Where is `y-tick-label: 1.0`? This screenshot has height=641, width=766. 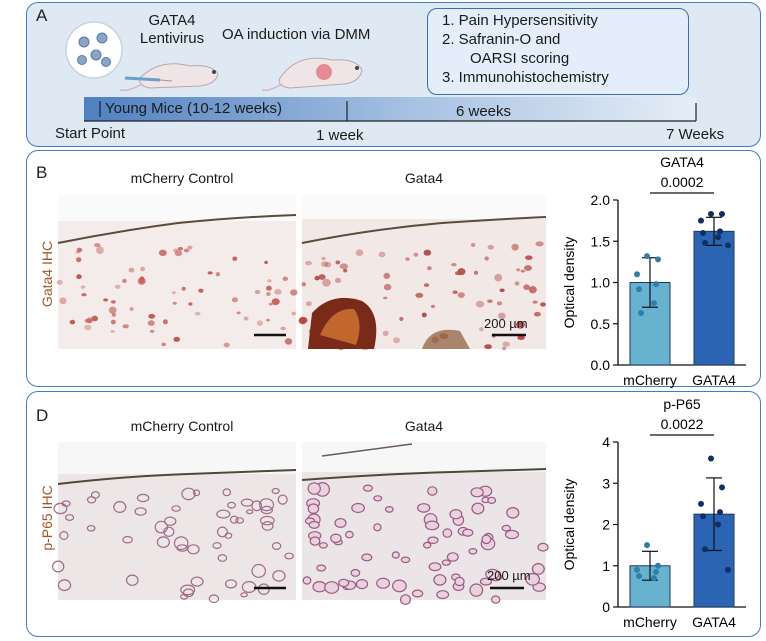
y-tick-label: 1.0 is located at coordinates (601, 283).